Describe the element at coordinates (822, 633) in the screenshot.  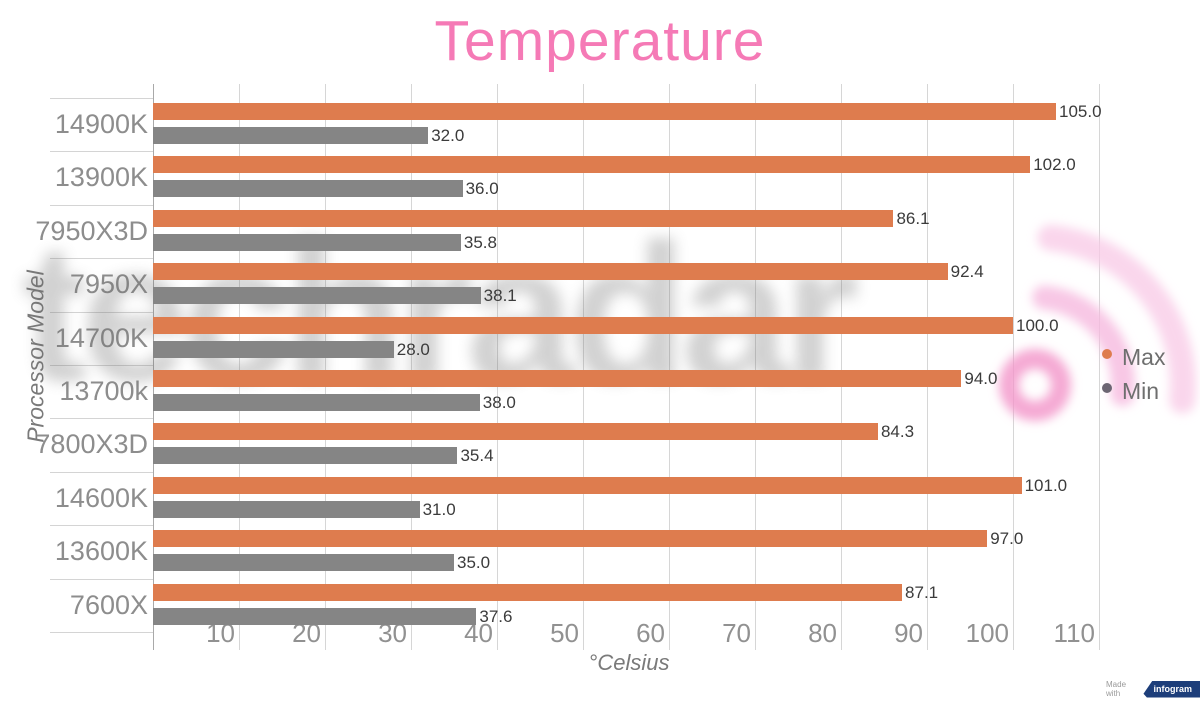
I see `x-tick-80: 80` at that location.